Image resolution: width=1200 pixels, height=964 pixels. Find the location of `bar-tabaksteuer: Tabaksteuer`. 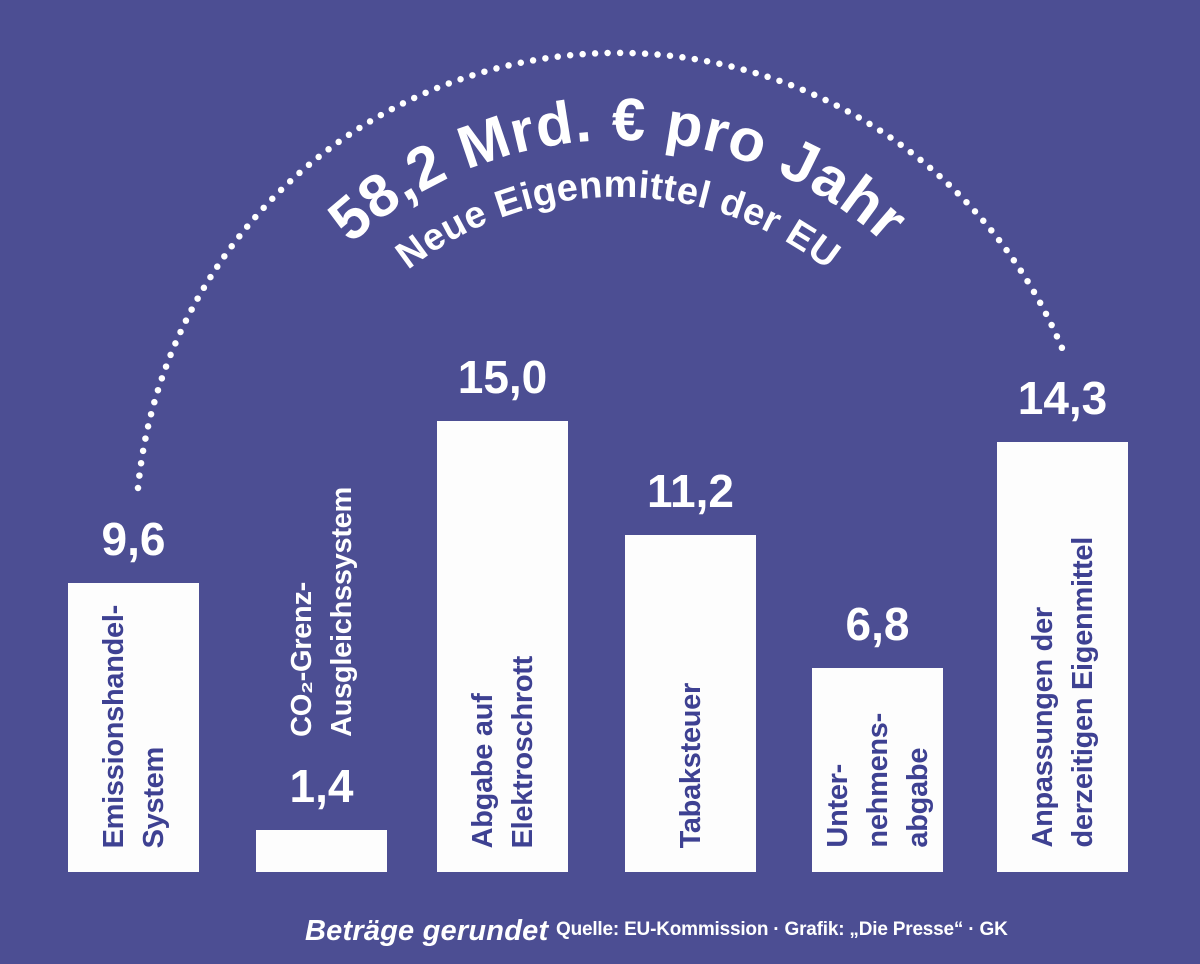

bar-tabaksteuer: Tabaksteuer is located at coordinates (690, 703).